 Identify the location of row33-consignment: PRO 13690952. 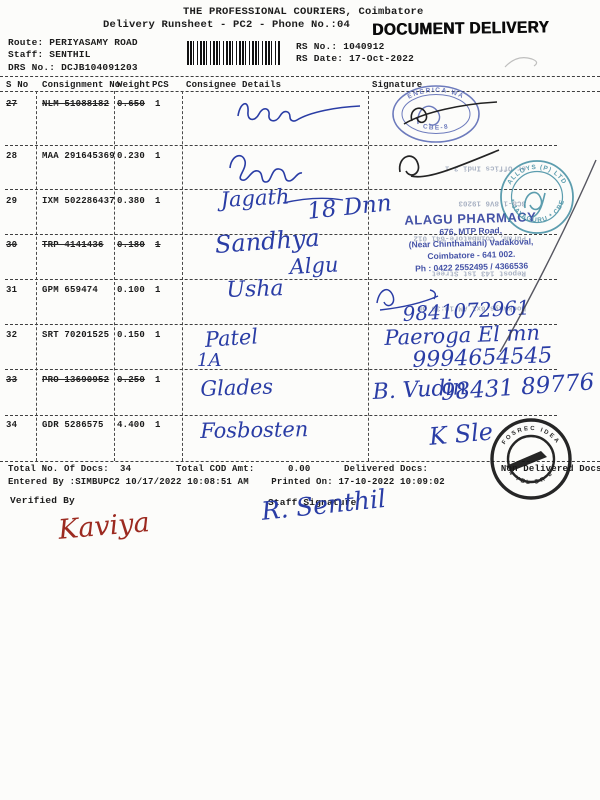
(76, 380).